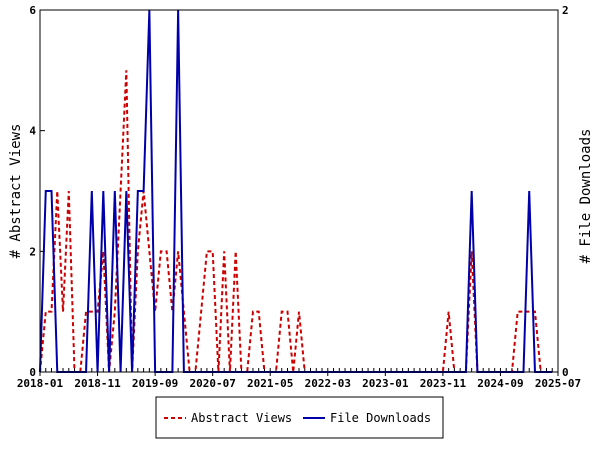 The height and width of the screenshot is (450, 600). Describe the element at coordinates (380, 418) in the screenshot. I see `legend-label-file-downloads: File Downloads` at that location.